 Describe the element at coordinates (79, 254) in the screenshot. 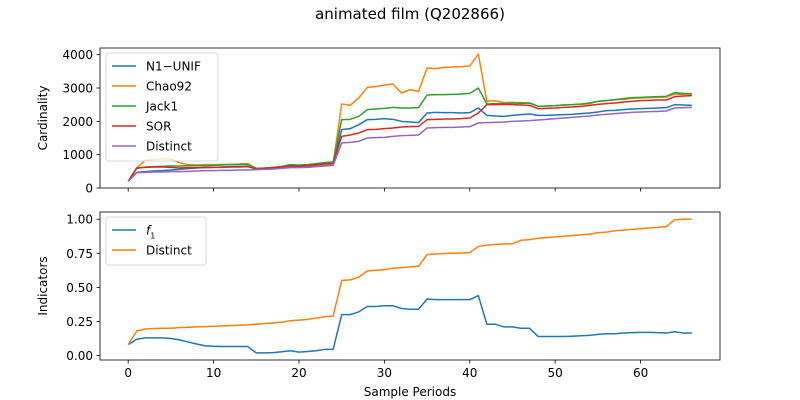

I see `indicators-y-tick-label: 0.75` at that location.